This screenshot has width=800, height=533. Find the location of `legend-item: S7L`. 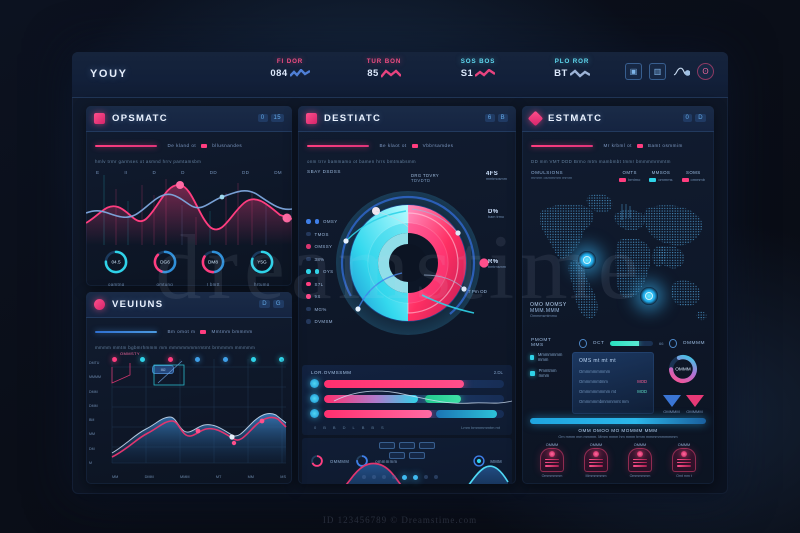

legend-item: S7L is located at coordinates (338, 284).